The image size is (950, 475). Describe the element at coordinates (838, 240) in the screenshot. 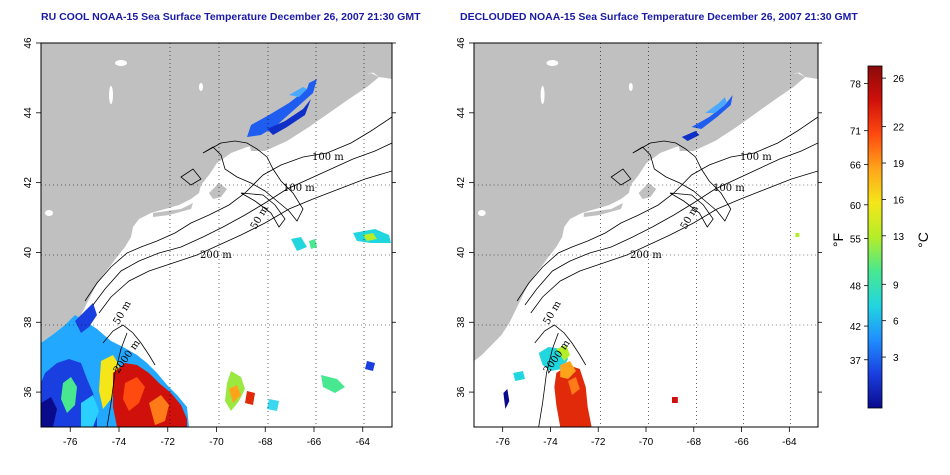

I see `fahrenheit-unit: °F` at that location.